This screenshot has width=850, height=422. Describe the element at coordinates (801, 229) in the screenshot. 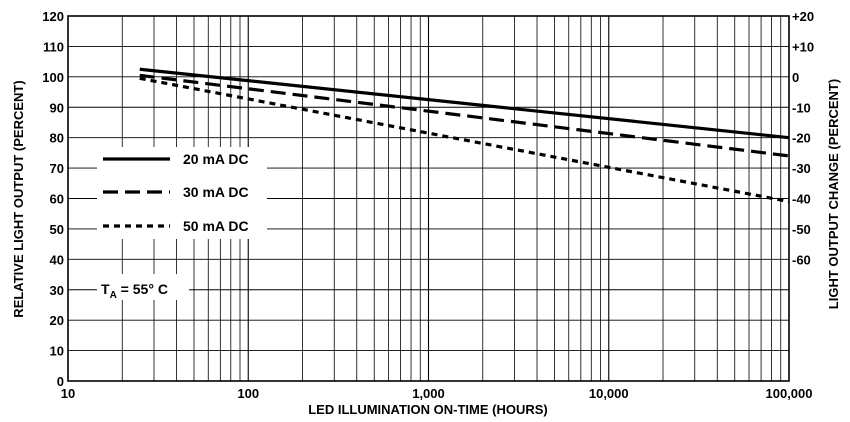

I see `y2-tick-label: -50` at that location.